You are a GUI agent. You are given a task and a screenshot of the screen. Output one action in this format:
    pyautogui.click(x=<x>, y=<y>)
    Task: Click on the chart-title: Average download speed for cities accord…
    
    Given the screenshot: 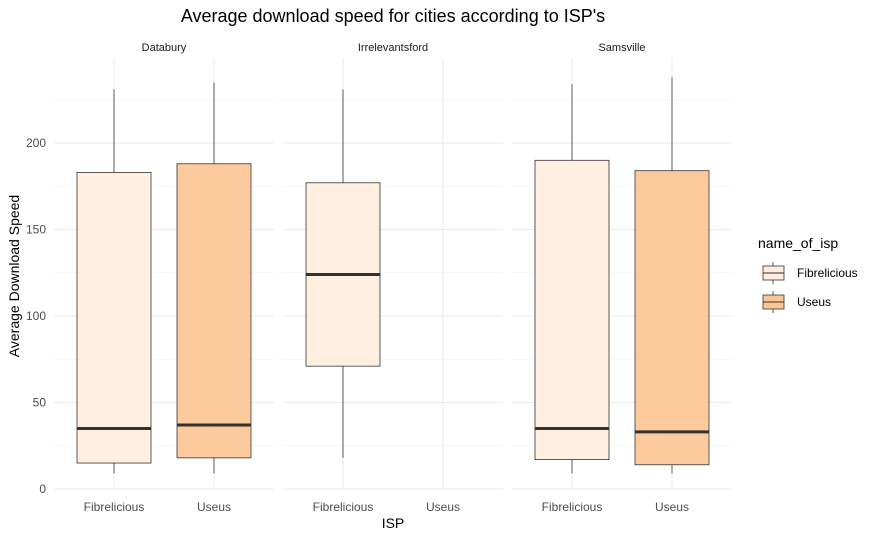 What is the action you would take?
    pyautogui.click(x=393, y=16)
    